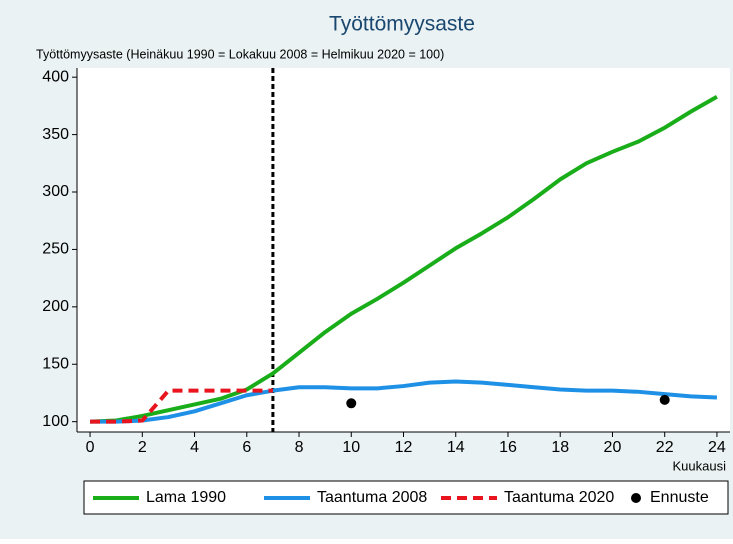 The width and height of the screenshot is (733, 544). What do you see at coordinates (55, 191) in the screenshot?
I see `y-tick-label: 300` at bounding box center [55, 191].